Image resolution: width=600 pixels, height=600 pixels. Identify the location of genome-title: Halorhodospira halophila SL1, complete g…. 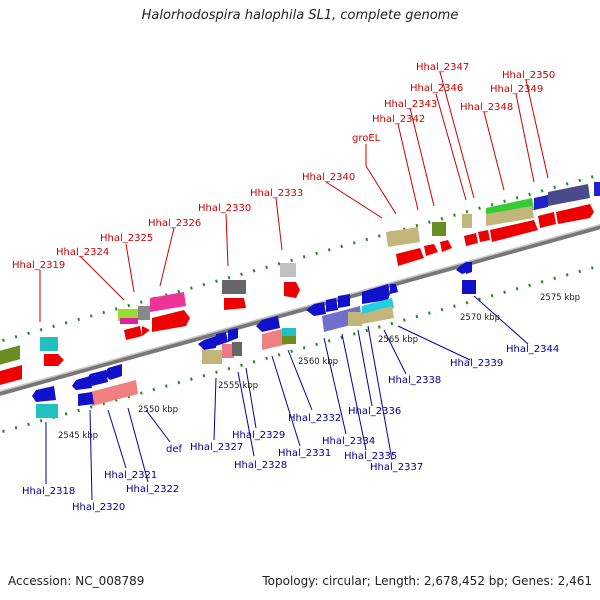
(300, 15).